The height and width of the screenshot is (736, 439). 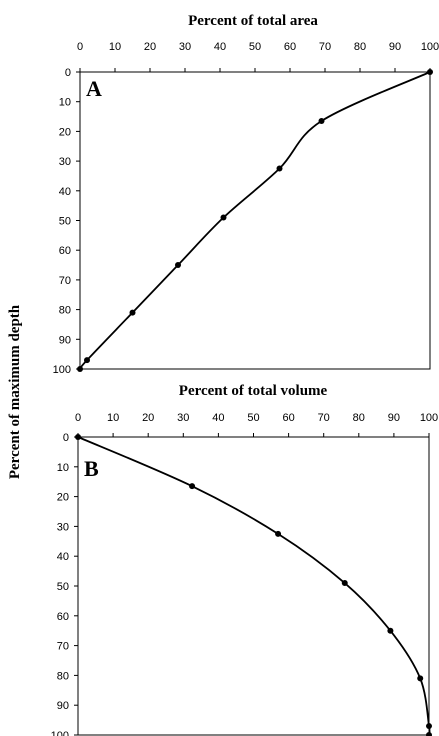 I want to click on panel-a-y-tick-label: 60, so click(x=65, y=251).